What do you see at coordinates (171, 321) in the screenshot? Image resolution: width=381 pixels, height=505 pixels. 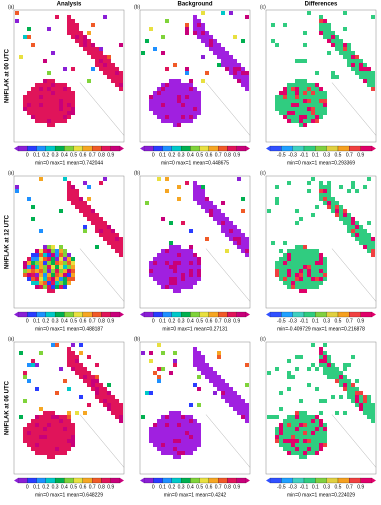 I see `colorbar-tick-label: 0.2` at bounding box center [171, 321].